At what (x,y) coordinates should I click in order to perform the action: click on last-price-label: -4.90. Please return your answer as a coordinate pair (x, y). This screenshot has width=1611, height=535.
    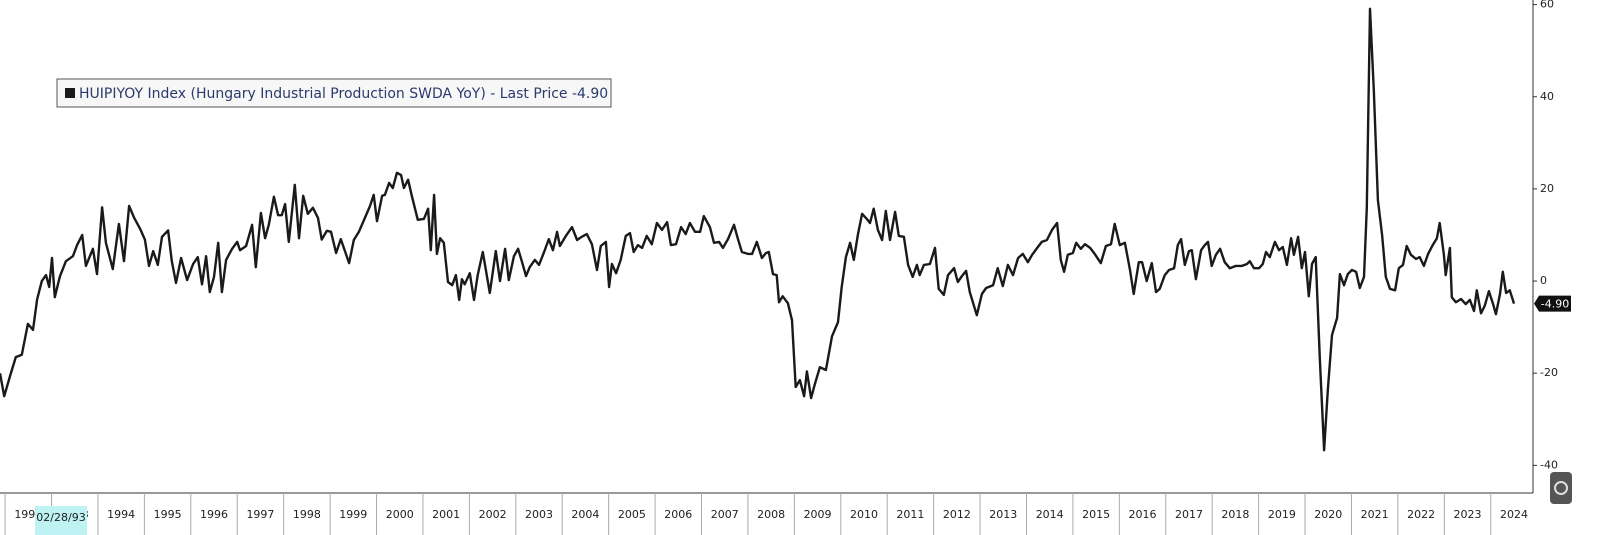
    Looking at the image, I should click on (1555, 304).